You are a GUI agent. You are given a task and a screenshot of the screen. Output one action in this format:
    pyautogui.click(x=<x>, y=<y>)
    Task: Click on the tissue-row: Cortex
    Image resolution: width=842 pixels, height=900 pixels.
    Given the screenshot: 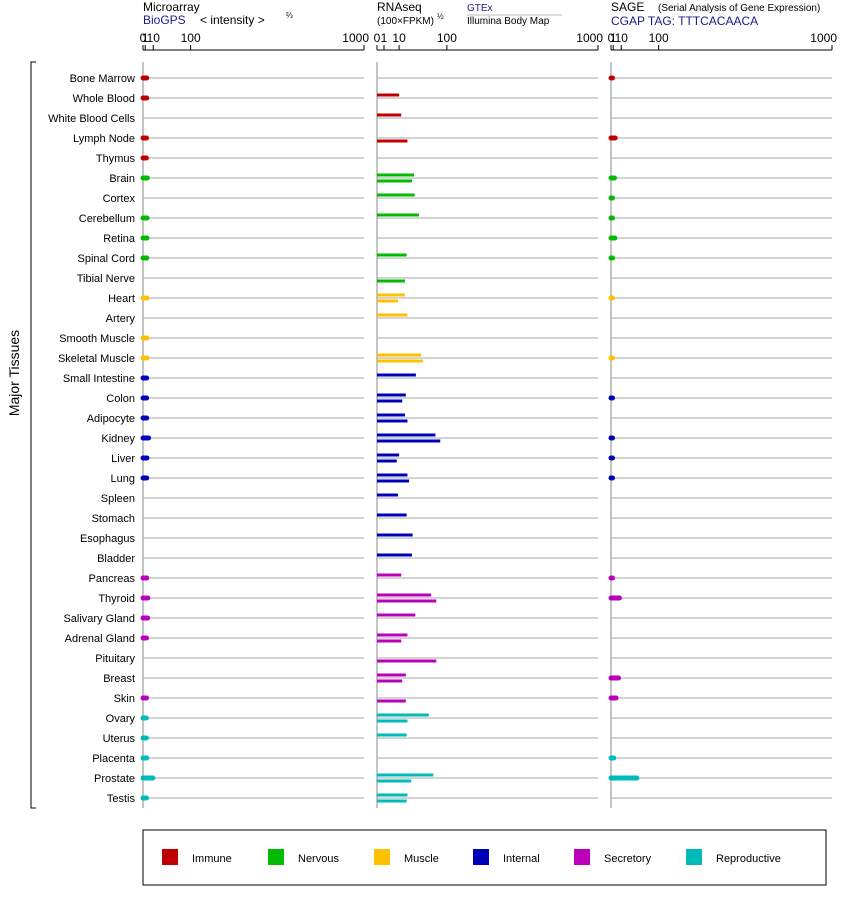 What is the action you would take?
    pyautogui.click(x=467, y=199)
    